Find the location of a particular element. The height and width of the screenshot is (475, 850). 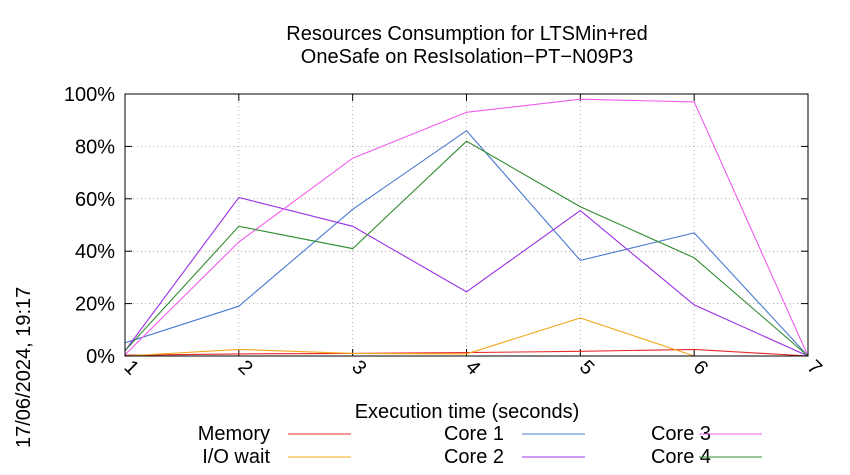

chart-title-line: Resources Consumption for LTSMin+red is located at coordinates (466, 34).